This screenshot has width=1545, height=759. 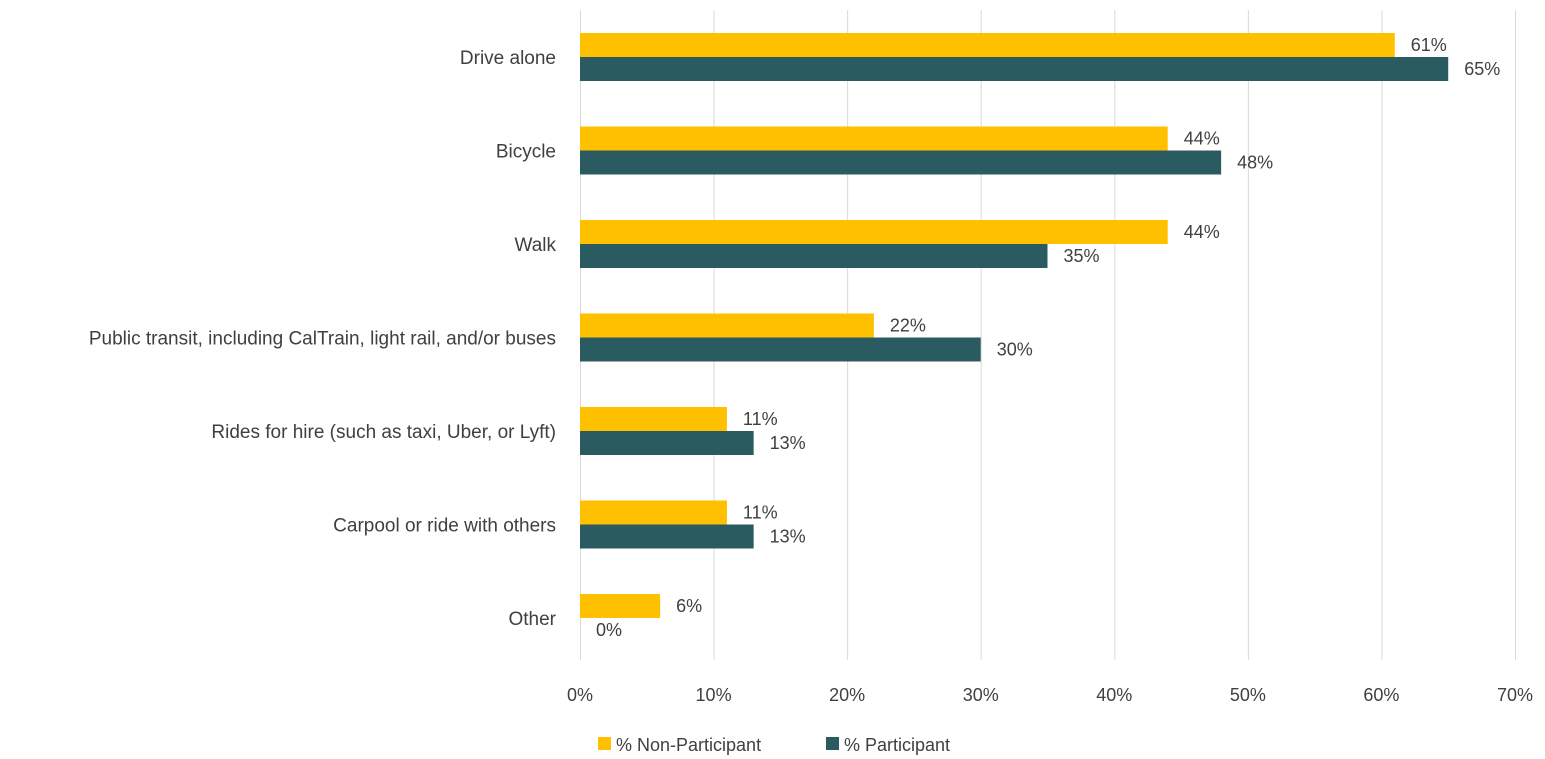 I want to click on x-tick-label: 0%, so click(x=580, y=695).